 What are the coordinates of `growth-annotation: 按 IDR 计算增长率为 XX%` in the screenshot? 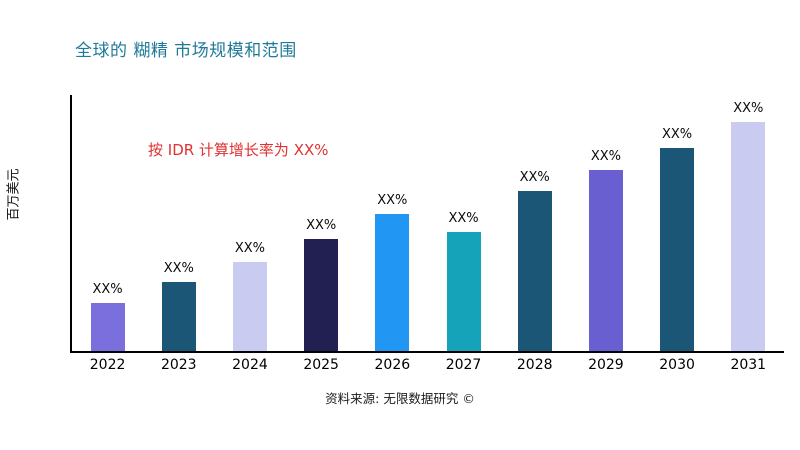 It's located at (238, 150).